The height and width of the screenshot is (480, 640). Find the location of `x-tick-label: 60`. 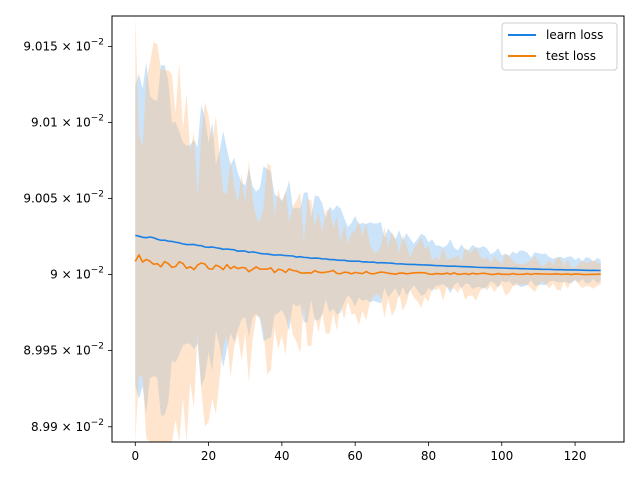

x-tick-label: 60 is located at coordinates (355, 456).